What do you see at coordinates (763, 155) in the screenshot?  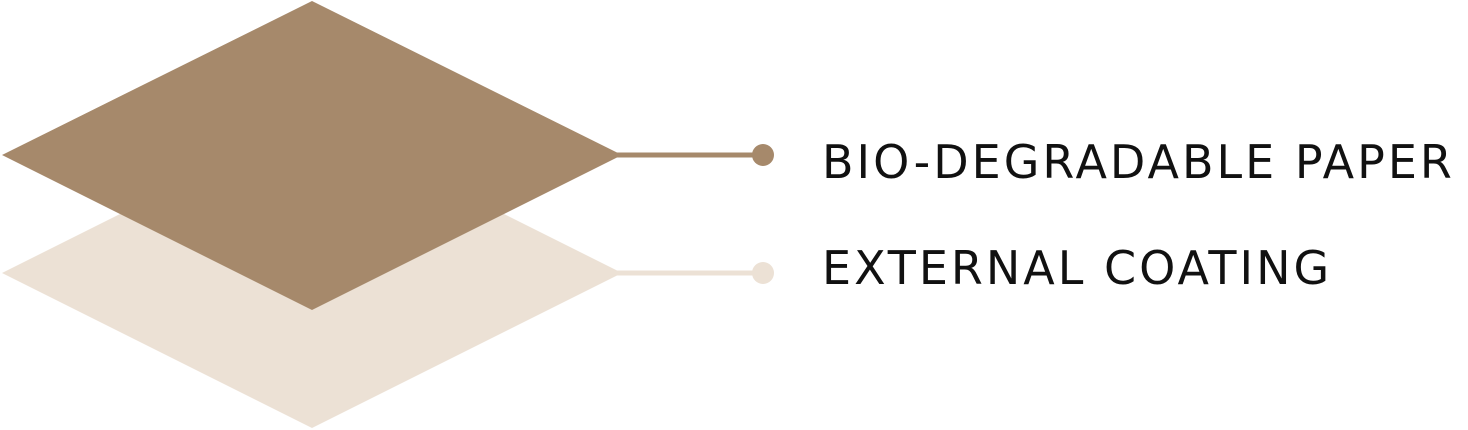 I see `bio-degradable-paper-connector-dot` at bounding box center [763, 155].